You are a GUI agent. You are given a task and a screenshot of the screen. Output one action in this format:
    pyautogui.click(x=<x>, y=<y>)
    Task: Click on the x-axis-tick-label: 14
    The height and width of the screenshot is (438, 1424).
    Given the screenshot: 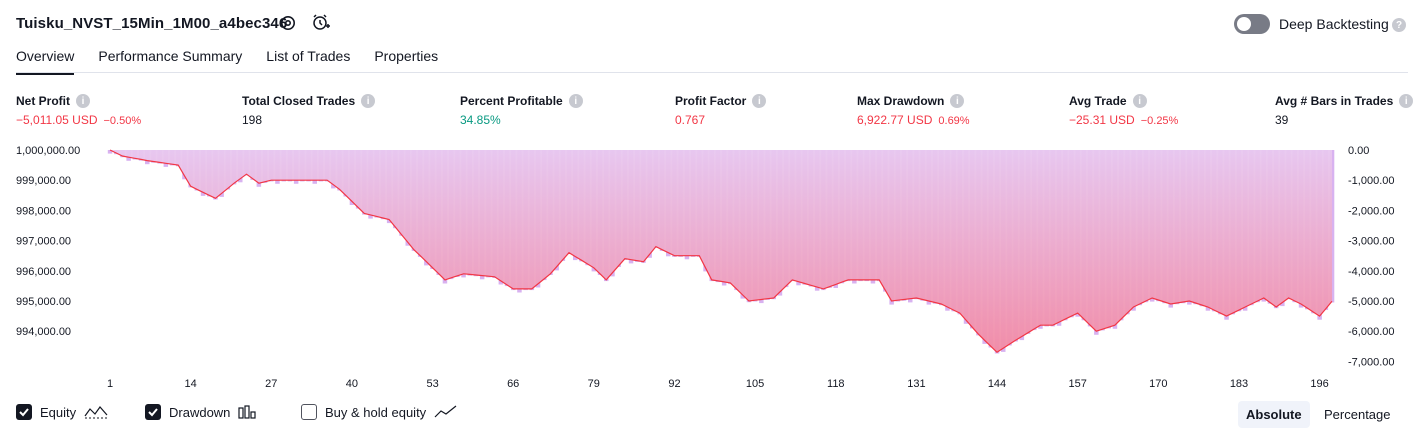 What is the action you would take?
    pyautogui.click(x=190, y=384)
    